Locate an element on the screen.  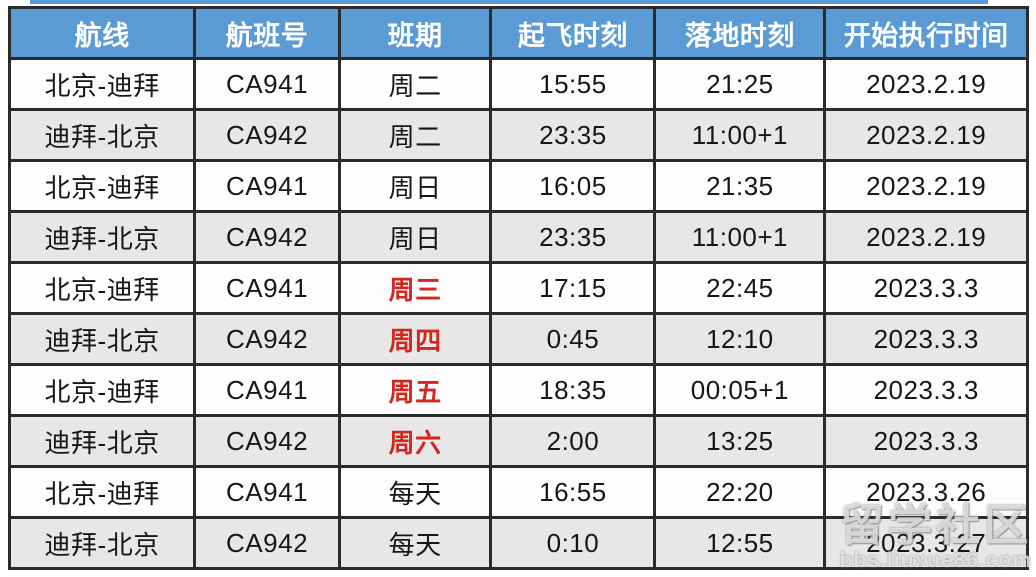
table-row: 北京-迪拜 CA941 周日 16:05 21:35 2023.2.19 is located at coordinates (518, 186).